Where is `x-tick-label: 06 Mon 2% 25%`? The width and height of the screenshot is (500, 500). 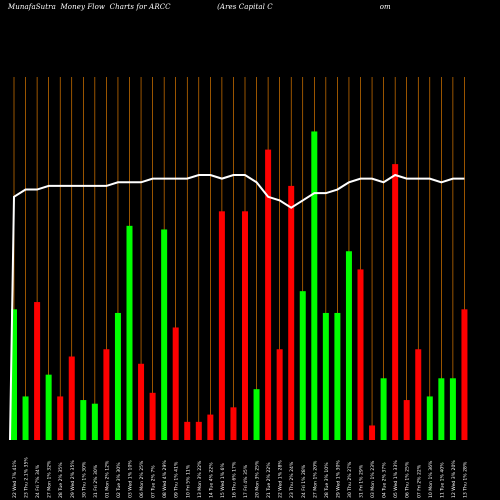 x-tick-label: 06 Mon 2% 25% is located at coordinates (142, 479).